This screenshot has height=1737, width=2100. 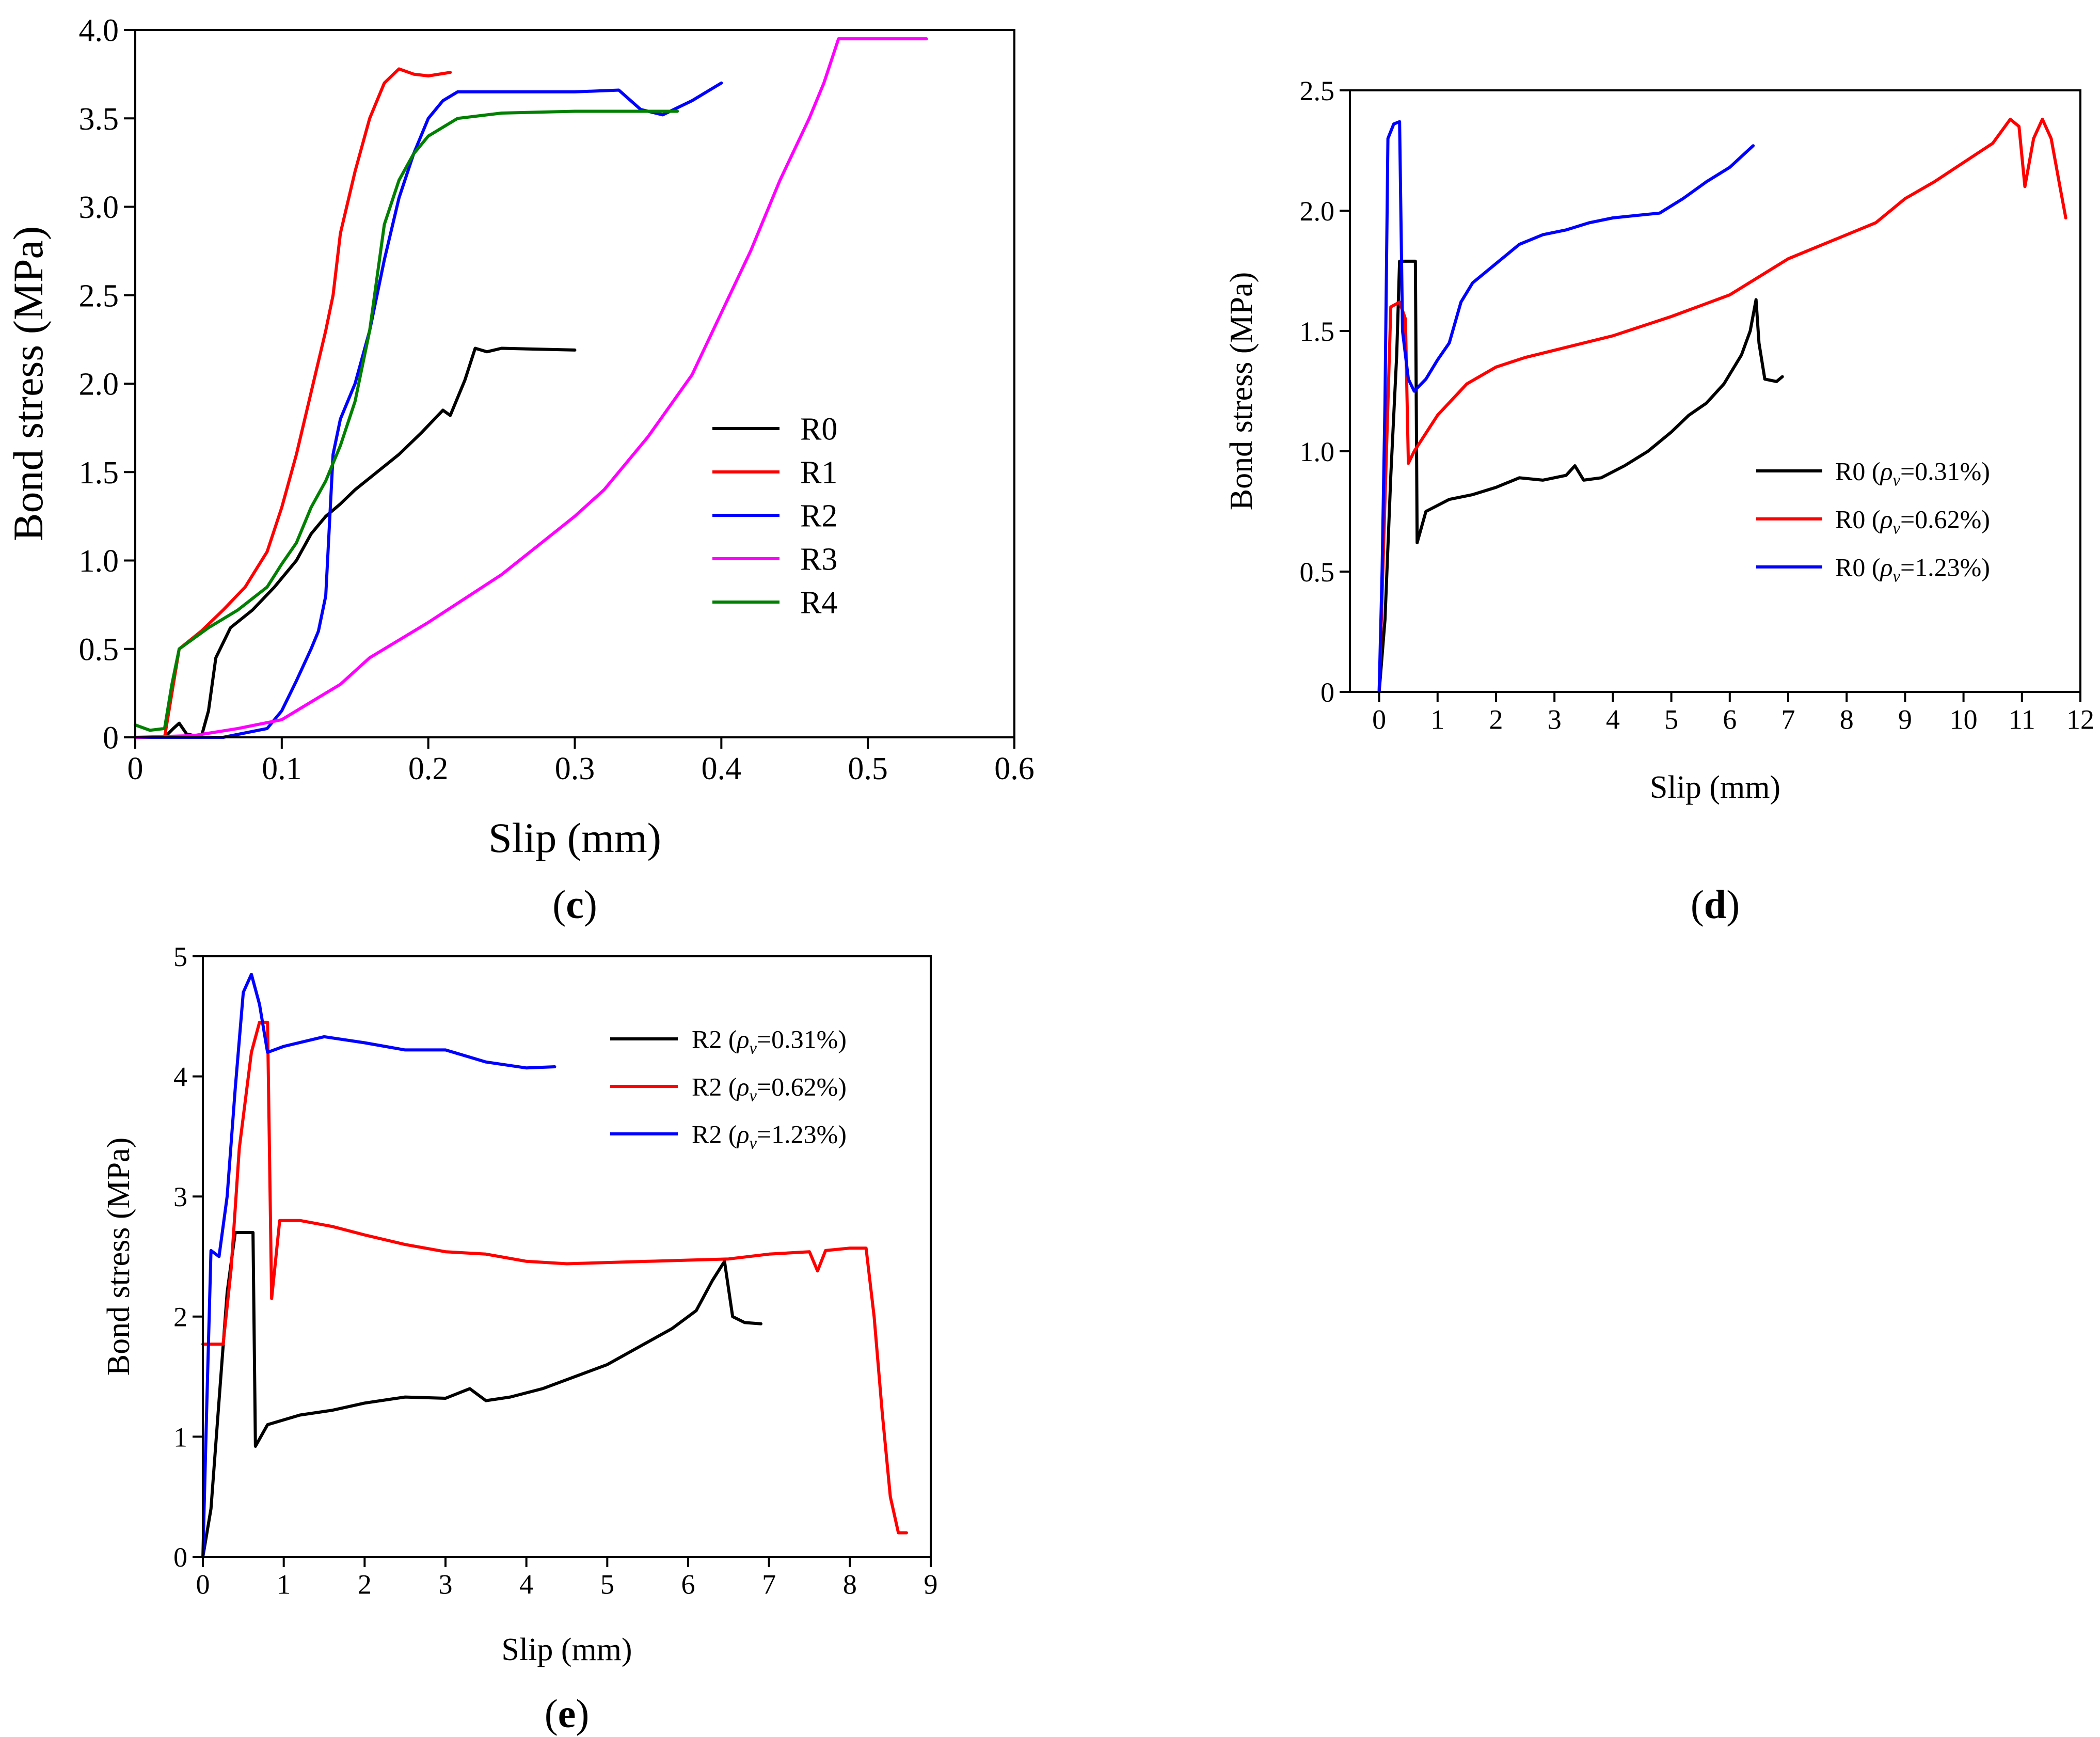 I want to click on y-tick-label: 5, so click(x=180, y=956).